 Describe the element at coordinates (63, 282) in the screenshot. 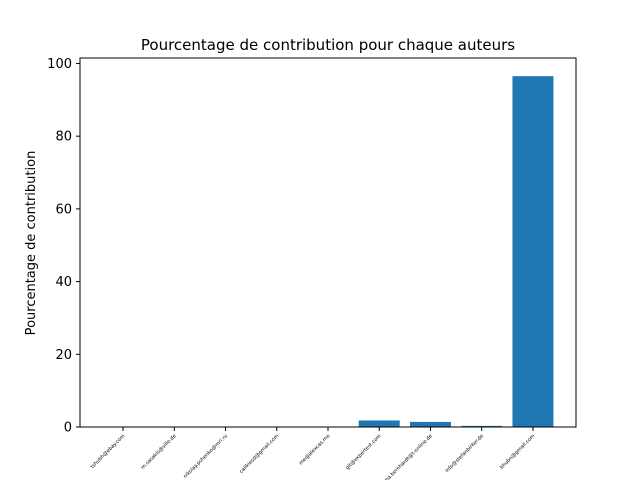

I see `y-tick-label: 40` at that location.